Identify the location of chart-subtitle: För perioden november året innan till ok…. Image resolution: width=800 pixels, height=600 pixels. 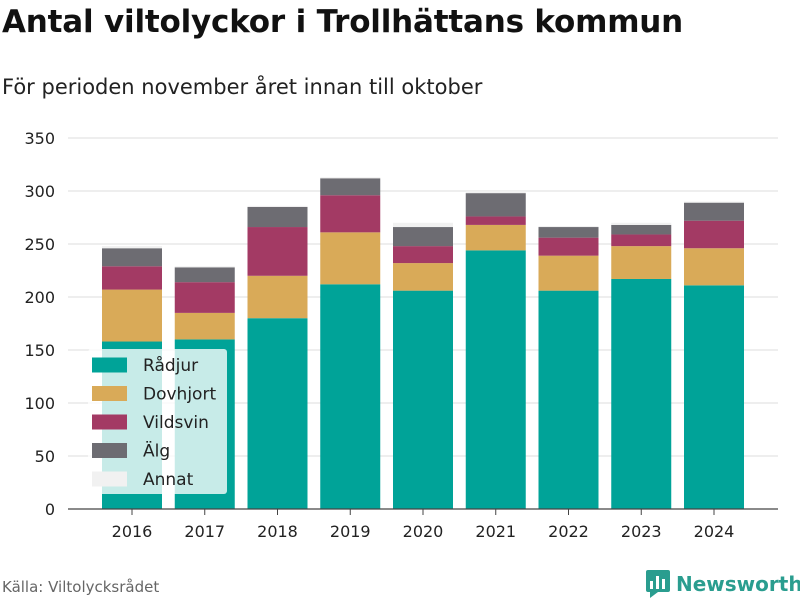
(242, 87).